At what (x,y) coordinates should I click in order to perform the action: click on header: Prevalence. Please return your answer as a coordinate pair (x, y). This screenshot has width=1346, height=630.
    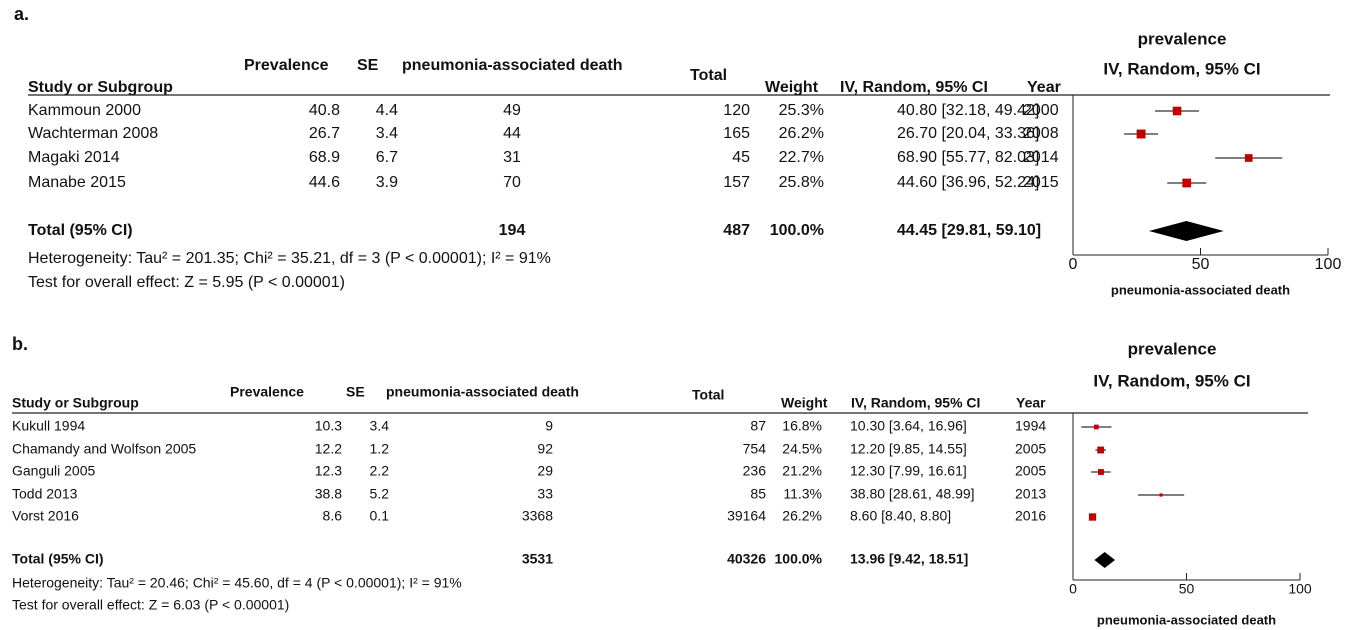
    Looking at the image, I should click on (267, 392).